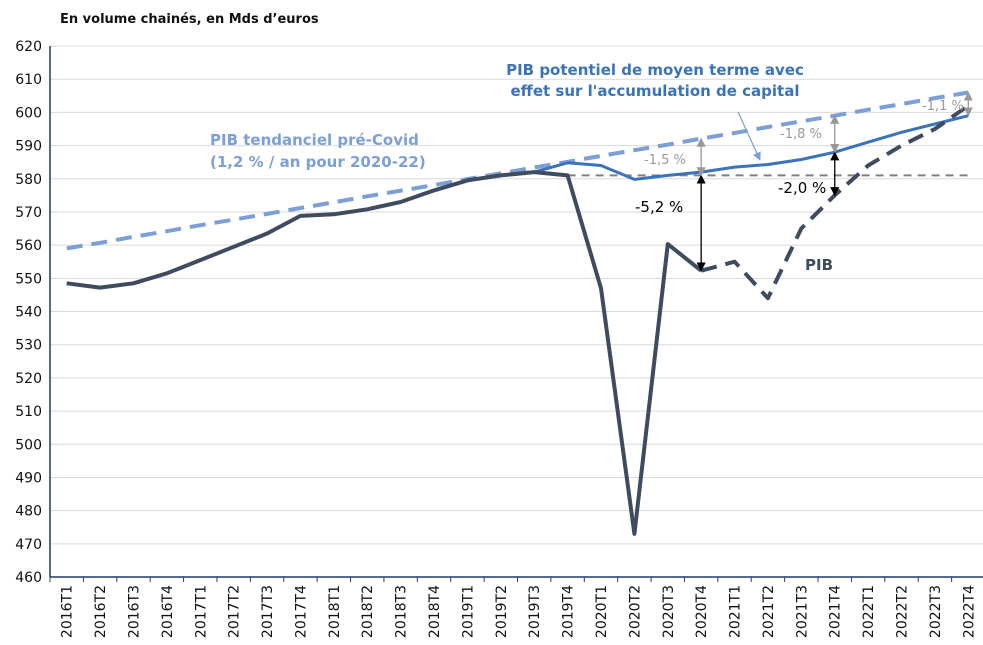 This screenshot has height=645, width=983. What do you see at coordinates (28, 113) in the screenshot?
I see `y-tick-label: 600` at bounding box center [28, 113].